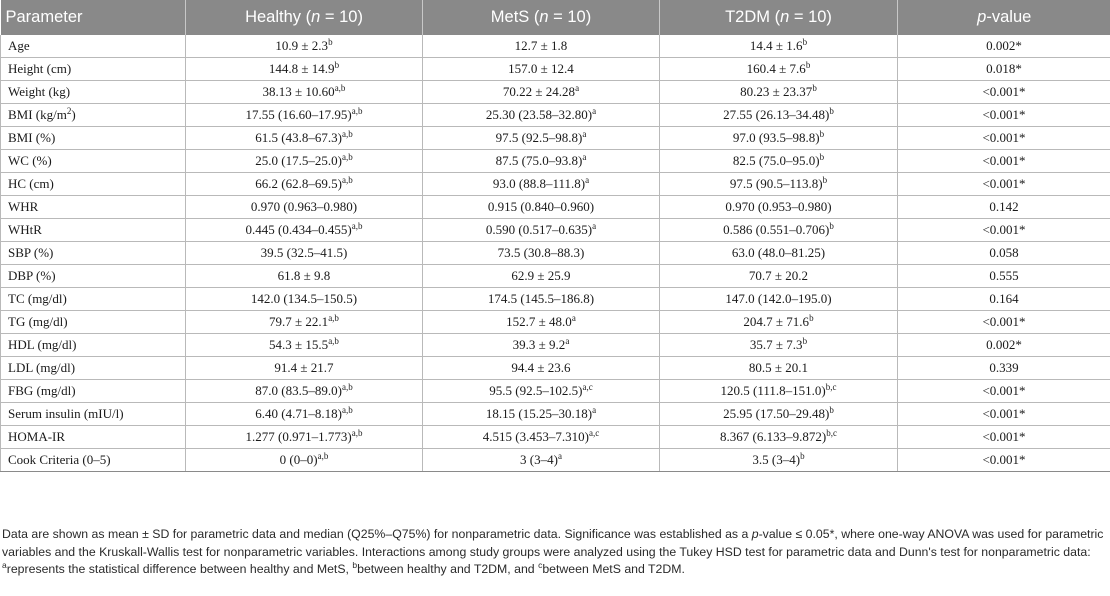 This screenshot has height=596, width=1110. Describe the element at coordinates (299, 344) in the screenshot. I see `cell-value: 54.3 ± 15.5` at that location.